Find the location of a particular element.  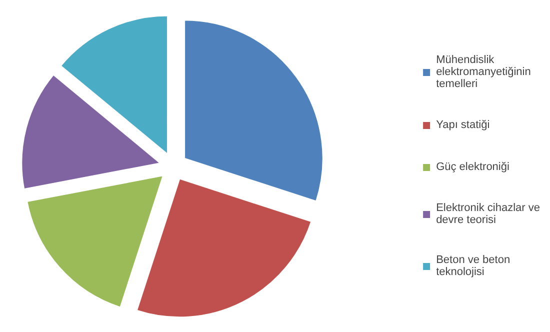

legend-label: Güç elektroniği is located at coordinates (473, 167).